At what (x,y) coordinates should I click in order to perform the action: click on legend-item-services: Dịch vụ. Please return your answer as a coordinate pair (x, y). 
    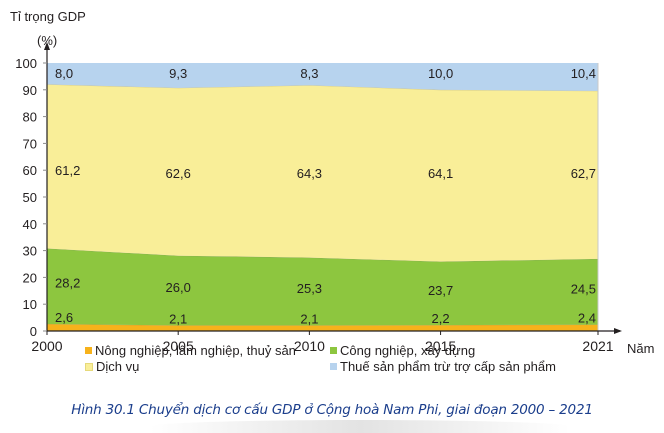
    Looking at the image, I should click on (112, 366).